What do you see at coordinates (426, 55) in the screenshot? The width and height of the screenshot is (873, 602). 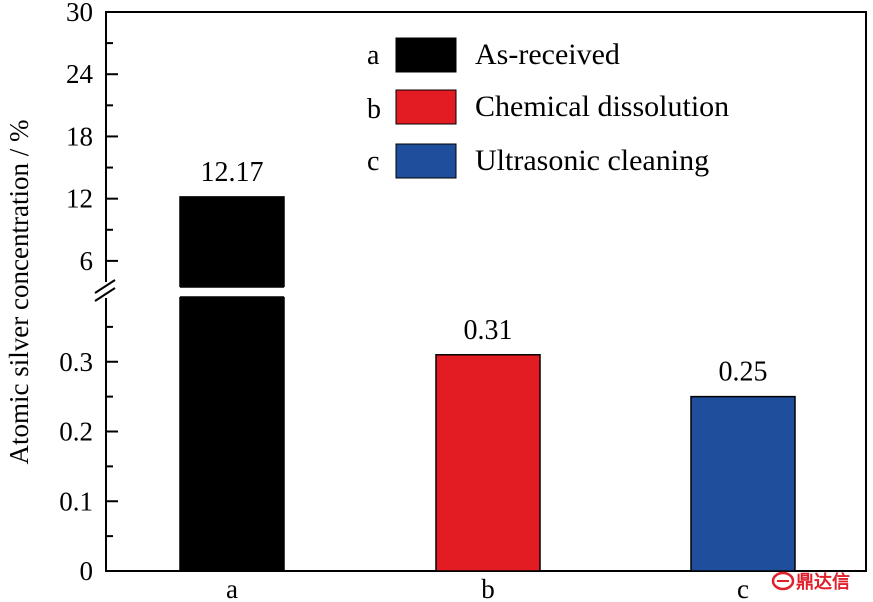 I see `legend-swatch-a` at bounding box center [426, 55].